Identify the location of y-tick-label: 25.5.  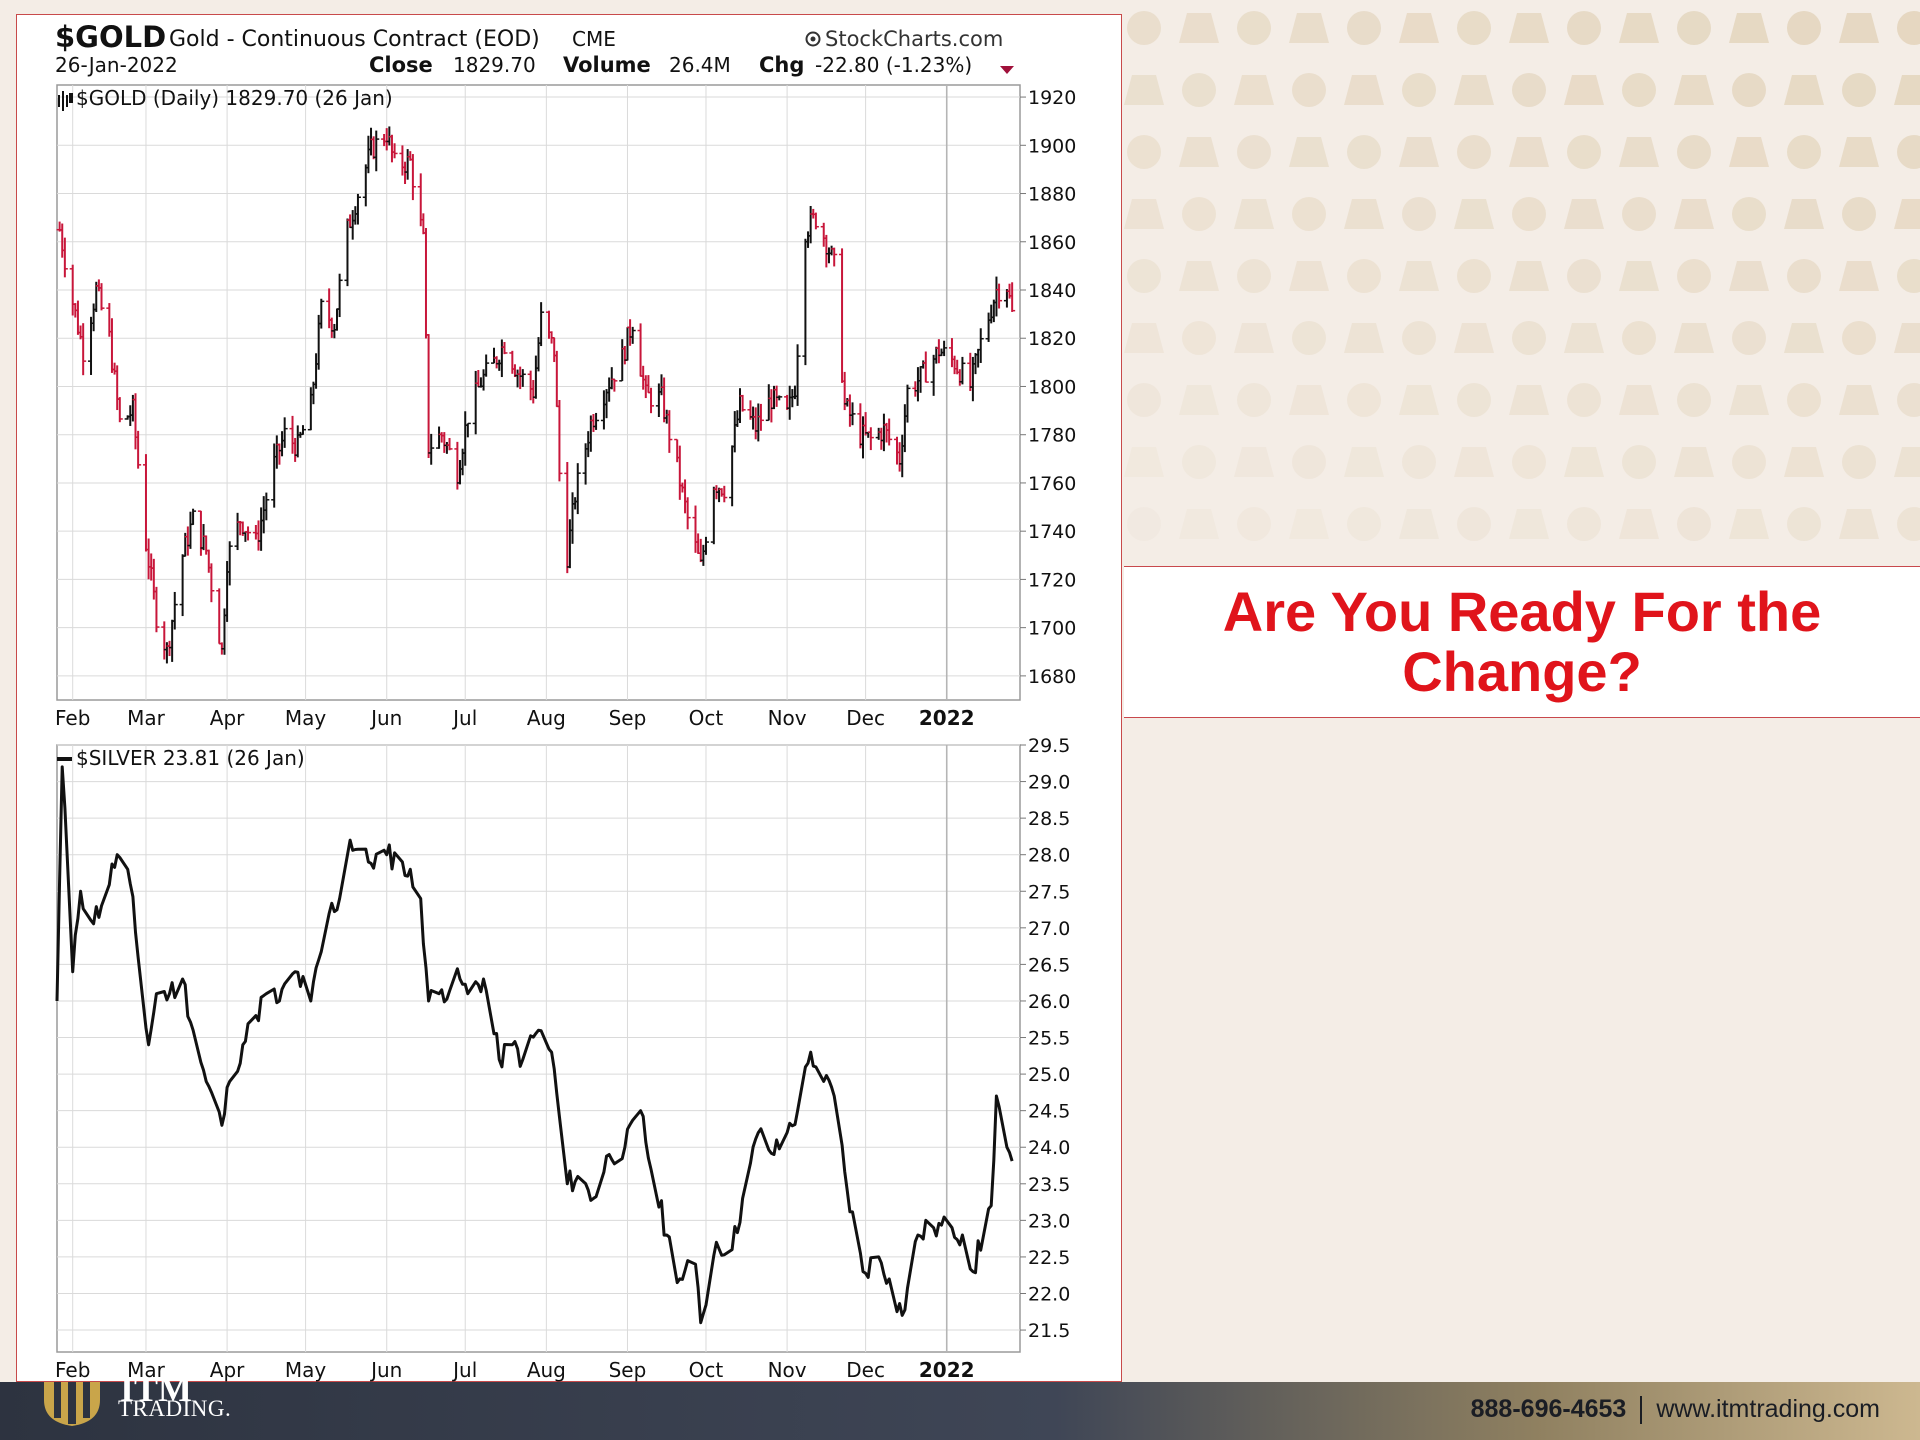
(1049, 1039).